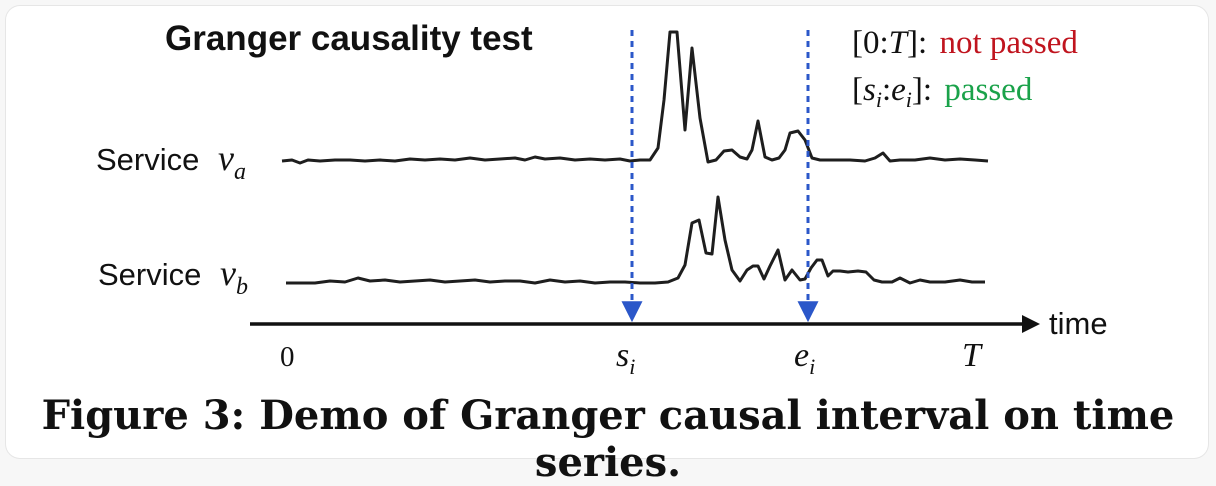 The height and width of the screenshot is (486, 1216). What do you see at coordinates (1008, 43) in the screenshot?
I see `legend-status-not-passed: not passed` at bounding box center [1008, 43].